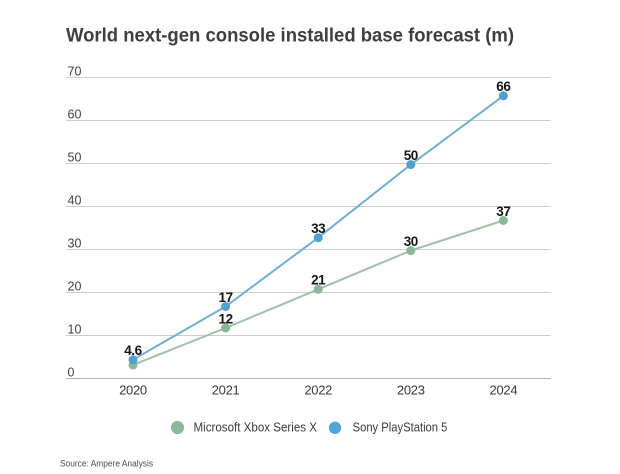 The width and height of the screenshot is (620, 474). I want to click on svg-text: 37, so click(503, 211).